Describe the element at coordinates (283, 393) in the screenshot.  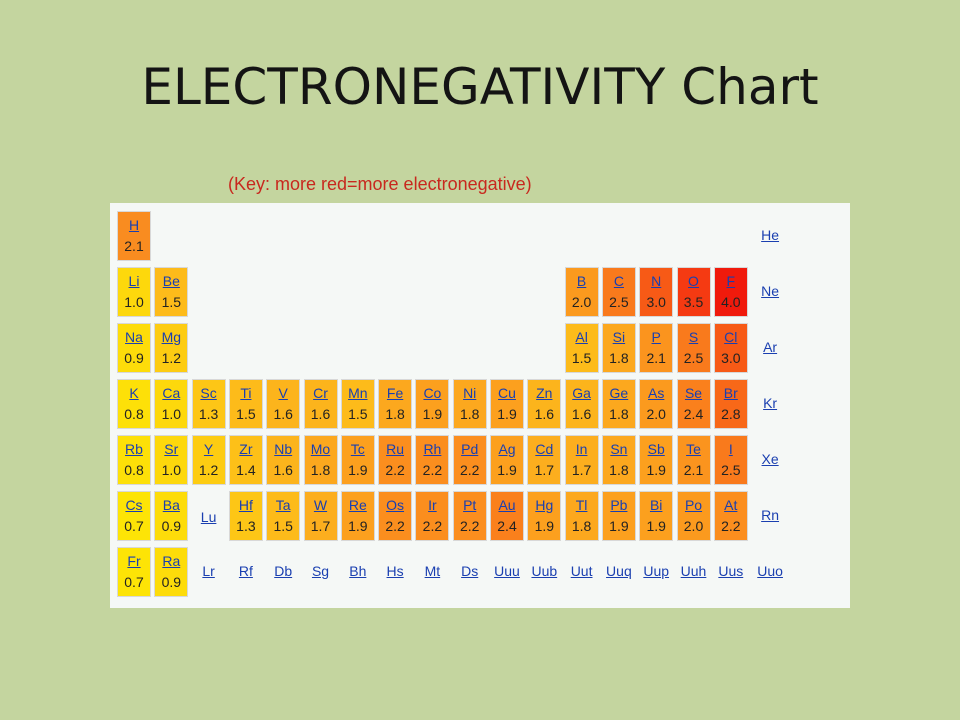
I see `element-symbol-link: V` at that location.